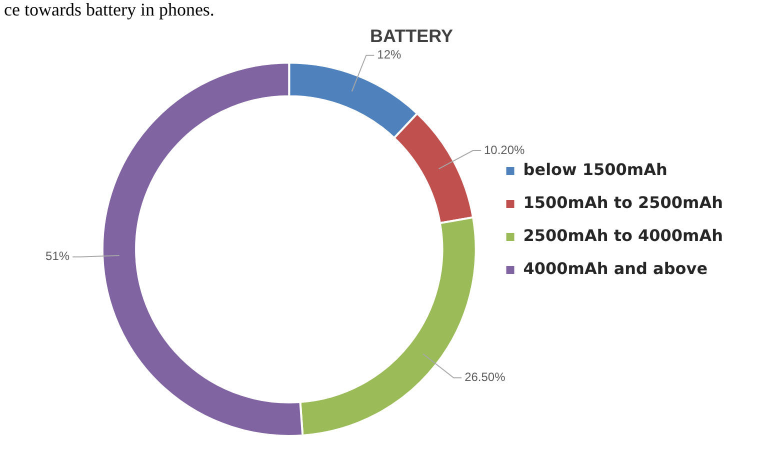 Image resolution: width=763 pixels, height=449 pixels. I want to click on data-label: 12%, so click(389, 55).